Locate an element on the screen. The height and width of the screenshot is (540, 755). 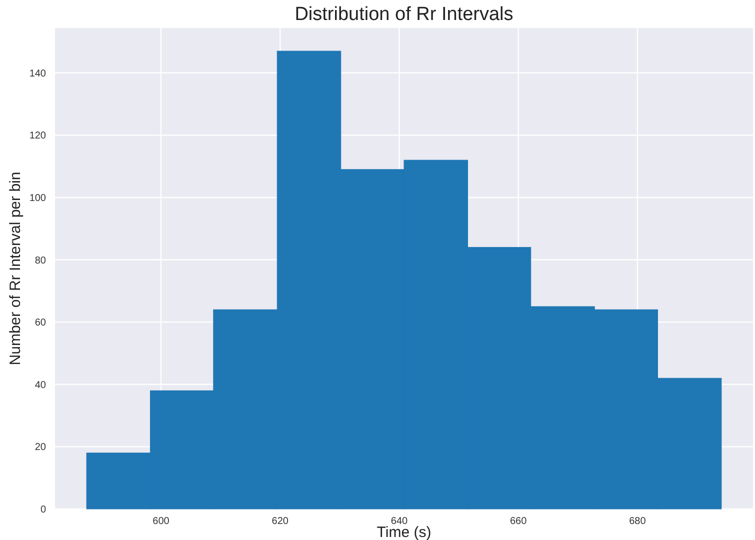
x-tick-label: 620 is located at coordinates (280, 521).